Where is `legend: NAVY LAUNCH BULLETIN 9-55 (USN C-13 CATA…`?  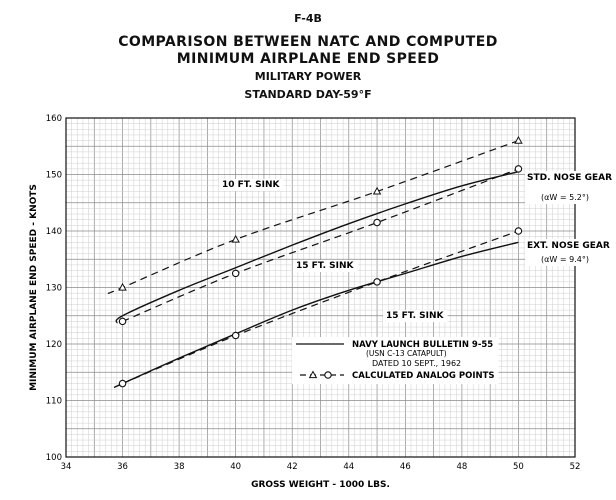 legend: NAVY LAUNCH BULLETIN 9-55 (USN C-13 CATA… is located at coordinates (395, 360).